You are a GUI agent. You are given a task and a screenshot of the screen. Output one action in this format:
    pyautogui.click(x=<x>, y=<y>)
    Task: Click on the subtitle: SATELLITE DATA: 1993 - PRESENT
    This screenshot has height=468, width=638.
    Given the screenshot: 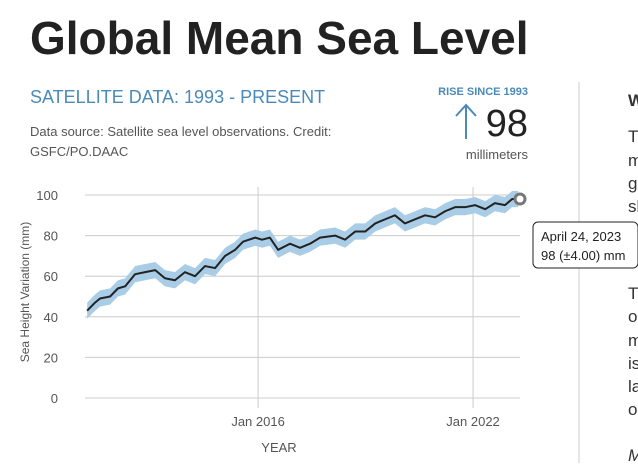 What is the action you would take?
    pyautogui.click(x=177, y=97)
    